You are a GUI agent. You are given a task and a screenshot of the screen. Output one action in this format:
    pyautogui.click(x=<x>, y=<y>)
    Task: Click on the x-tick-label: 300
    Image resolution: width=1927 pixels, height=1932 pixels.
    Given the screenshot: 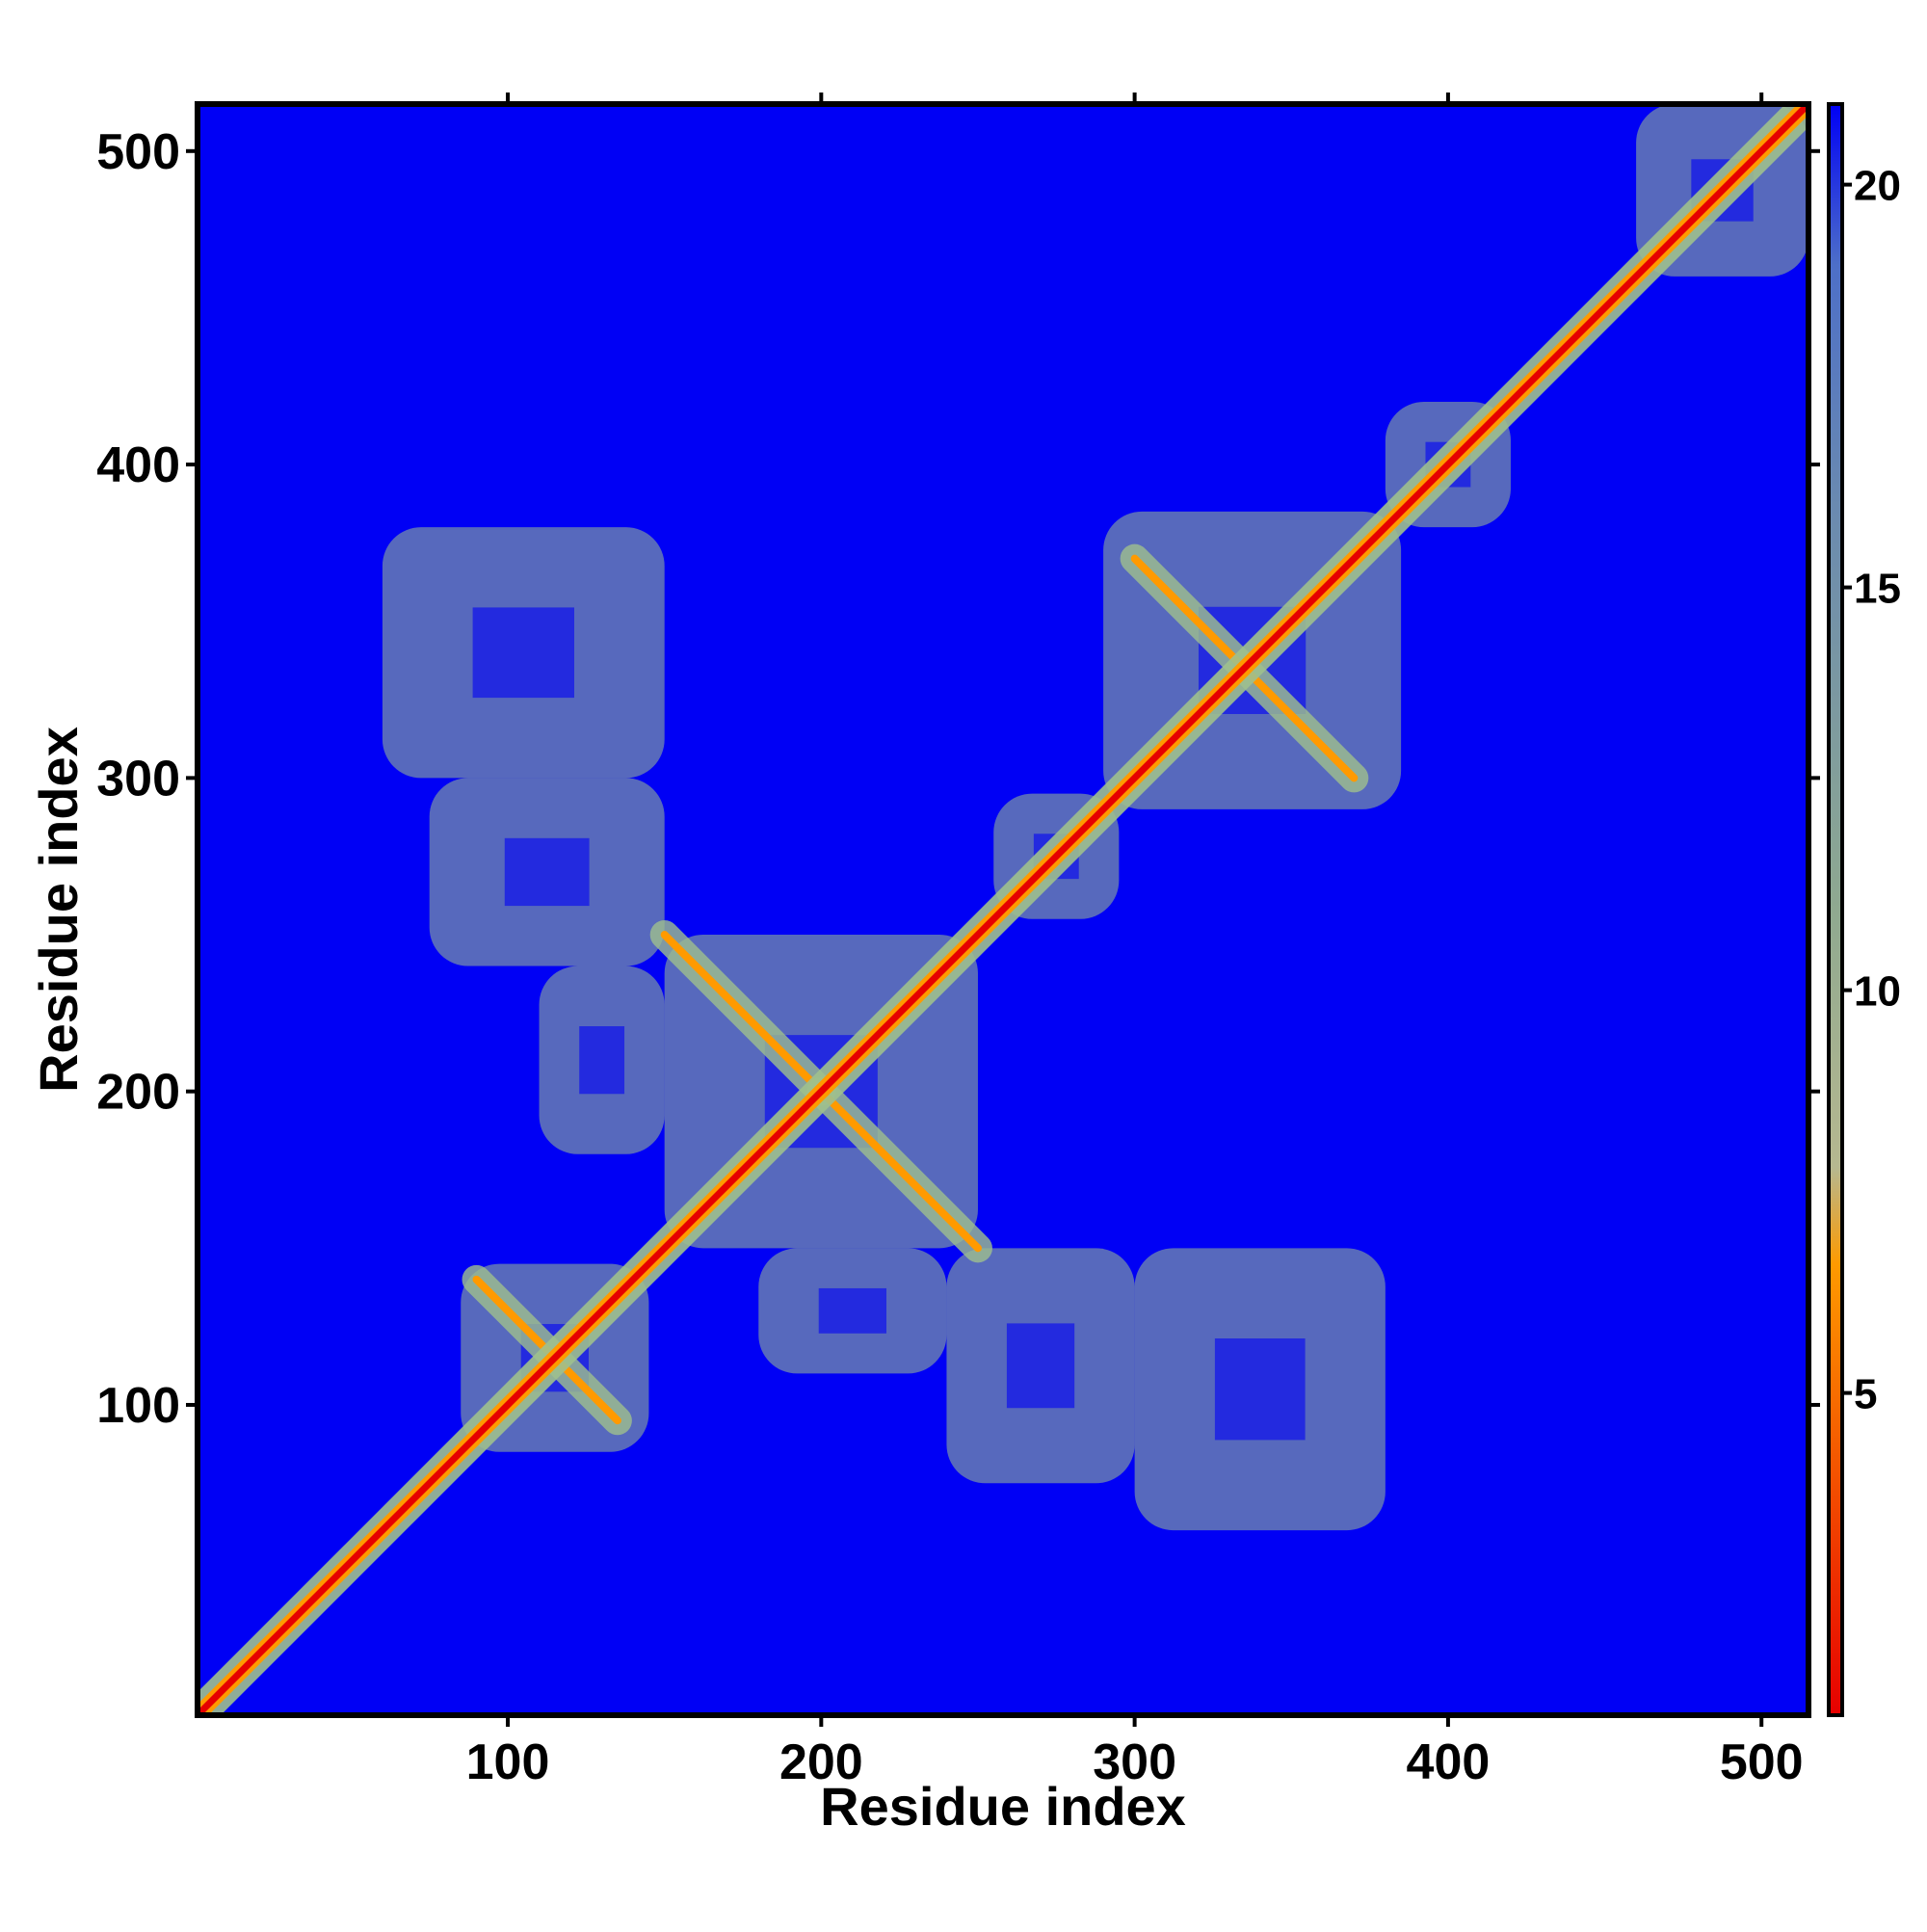 What is the action you would take?
    pyautogui.click(x=1134, y=1762)
    